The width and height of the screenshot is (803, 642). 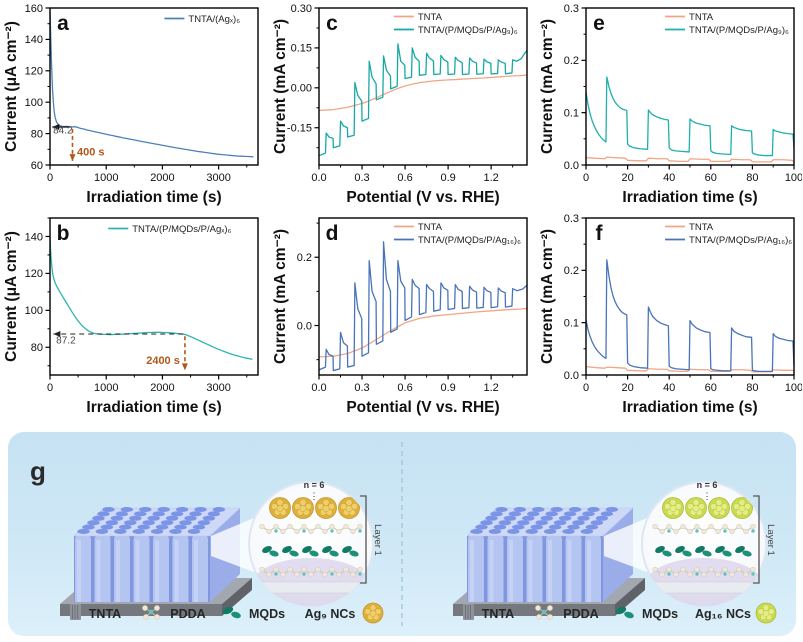 I want to click on legend-label-nc: Ag₁₆ NCs, so click(x=723, y=614).